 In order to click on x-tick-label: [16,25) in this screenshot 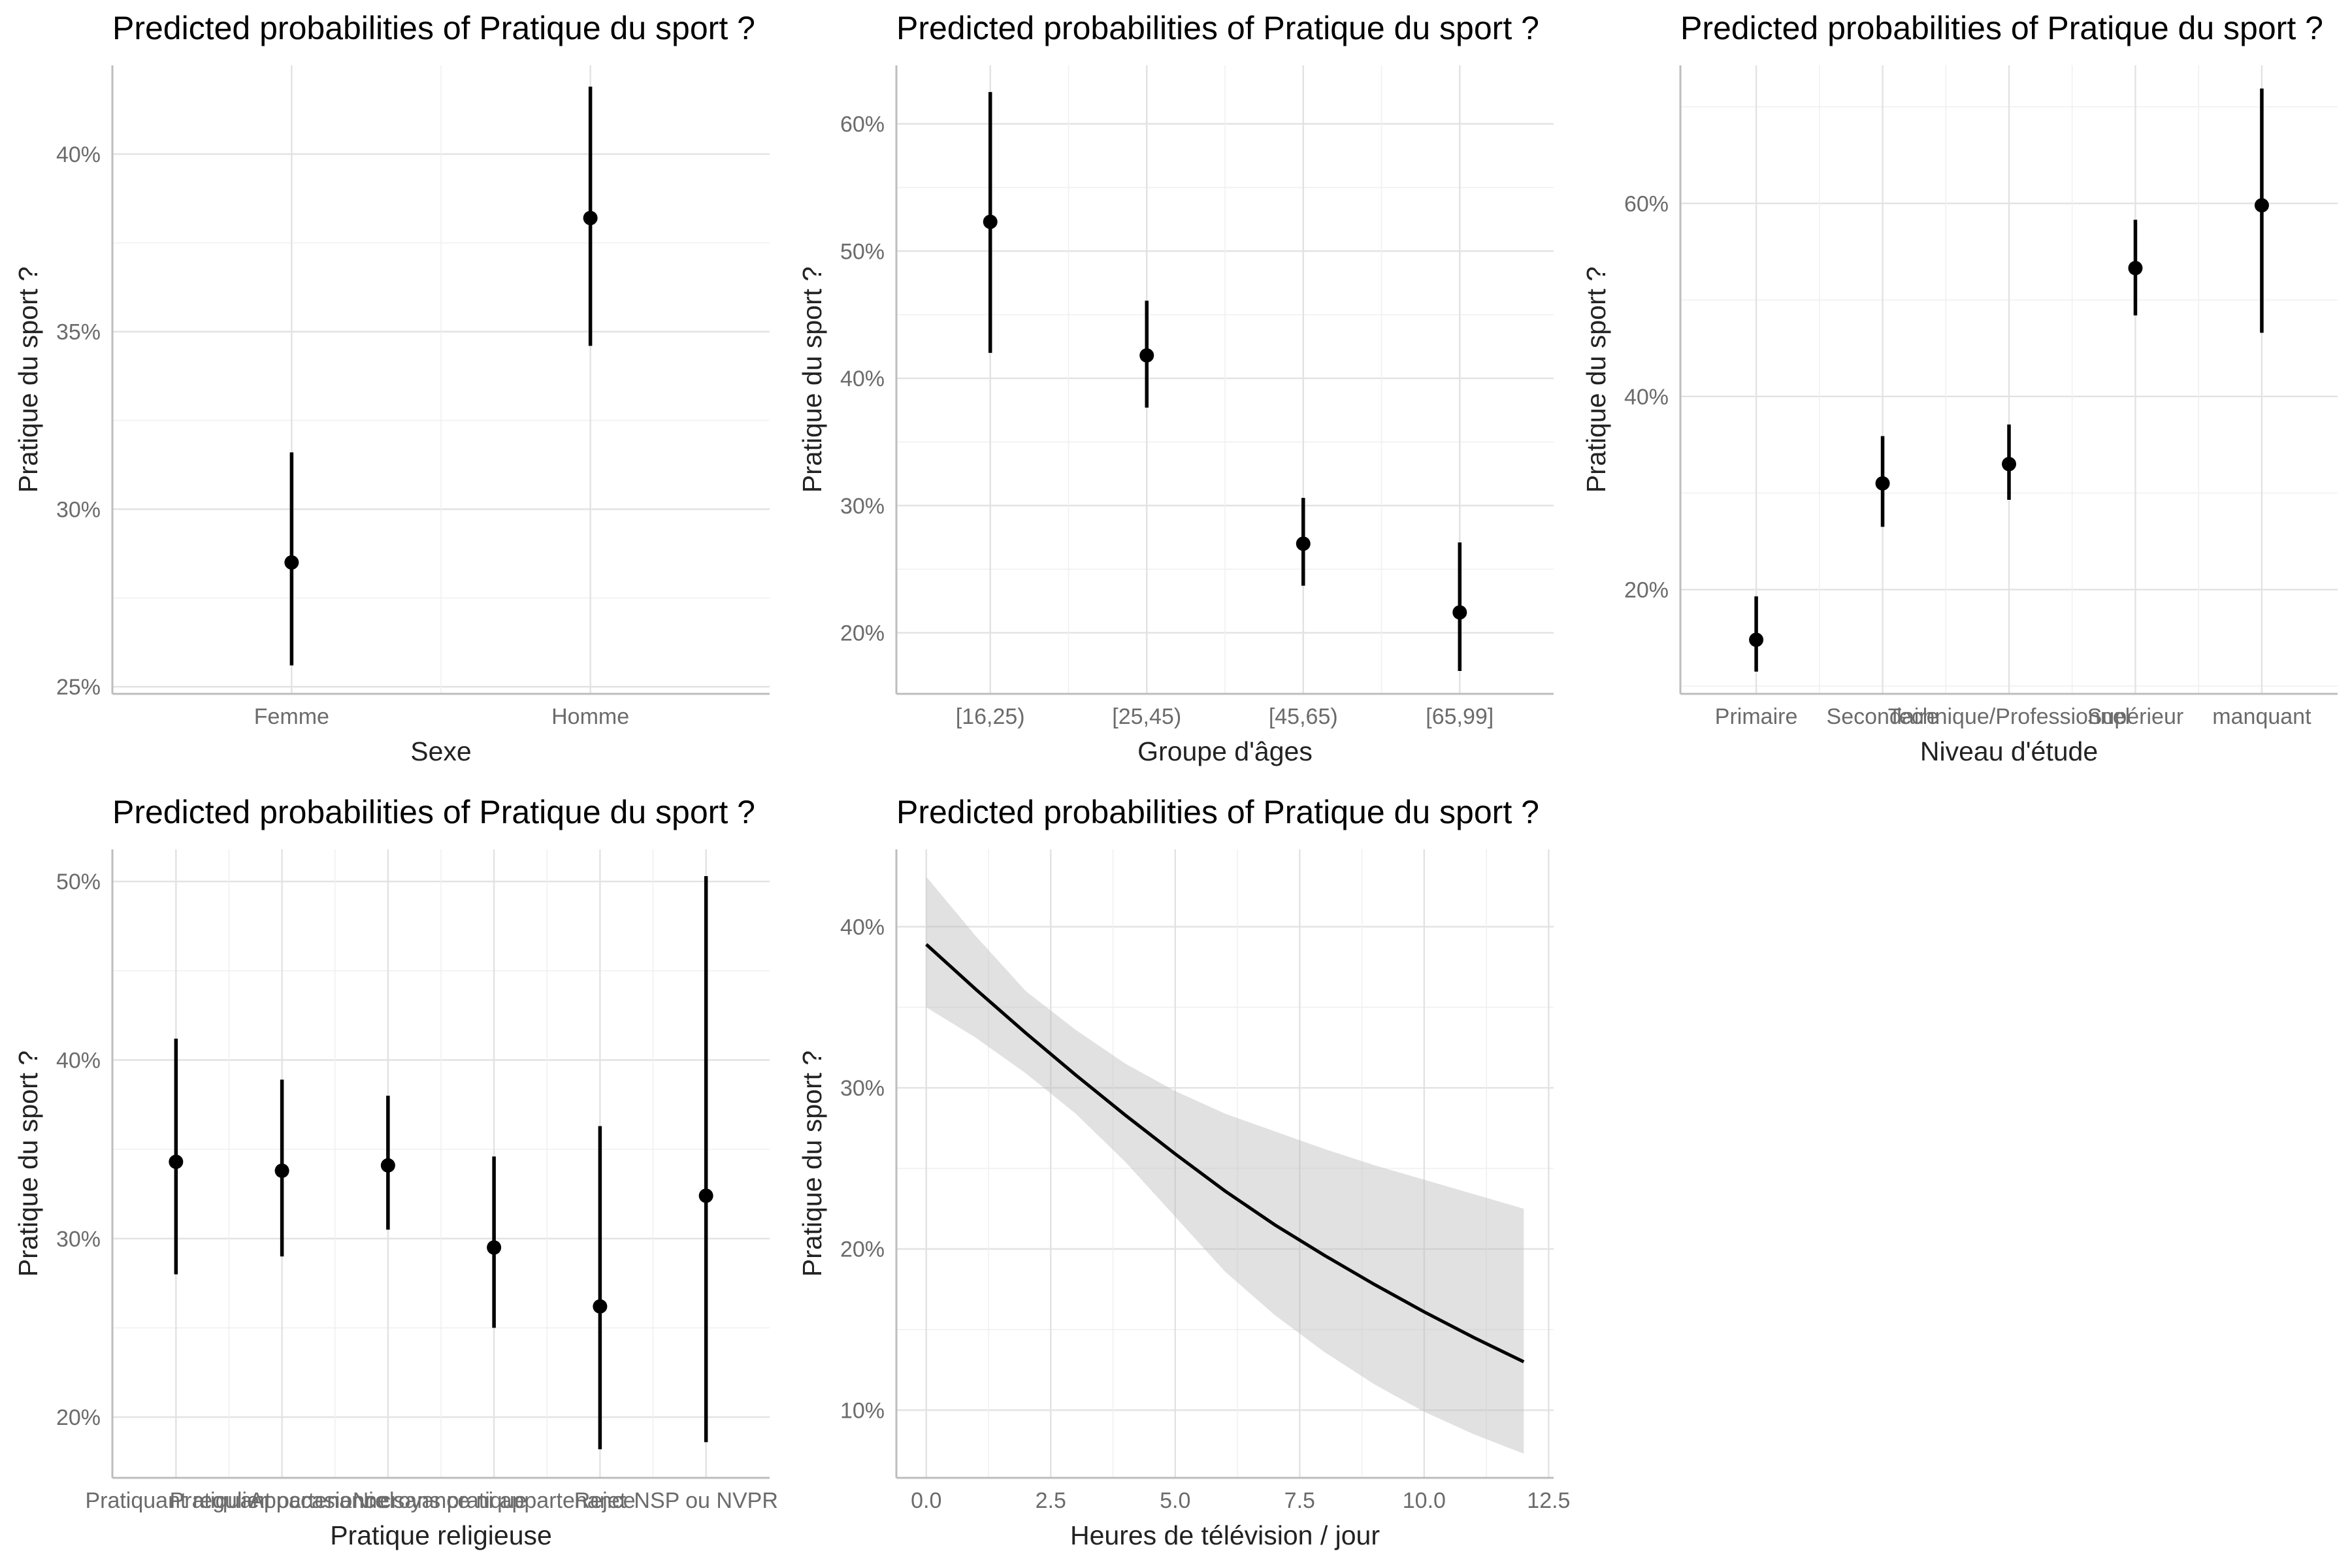, I will do `click(990, 716)`.